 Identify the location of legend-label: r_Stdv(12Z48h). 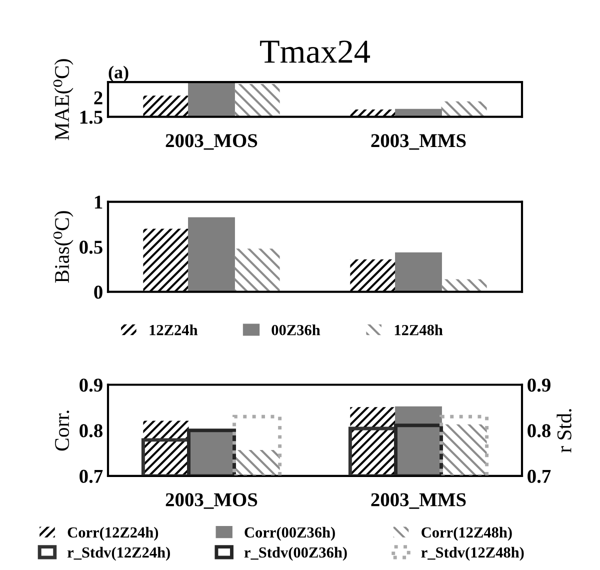
(472, 553).